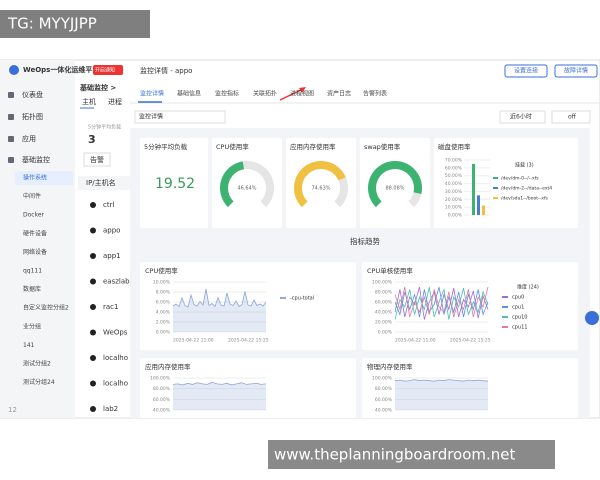 This screenshot has height=480, width=600. What do you see at coordinates (35, 252) in the screenshot?
I see `nav-subitem: 网络设备` at bounding box center [35, 252].